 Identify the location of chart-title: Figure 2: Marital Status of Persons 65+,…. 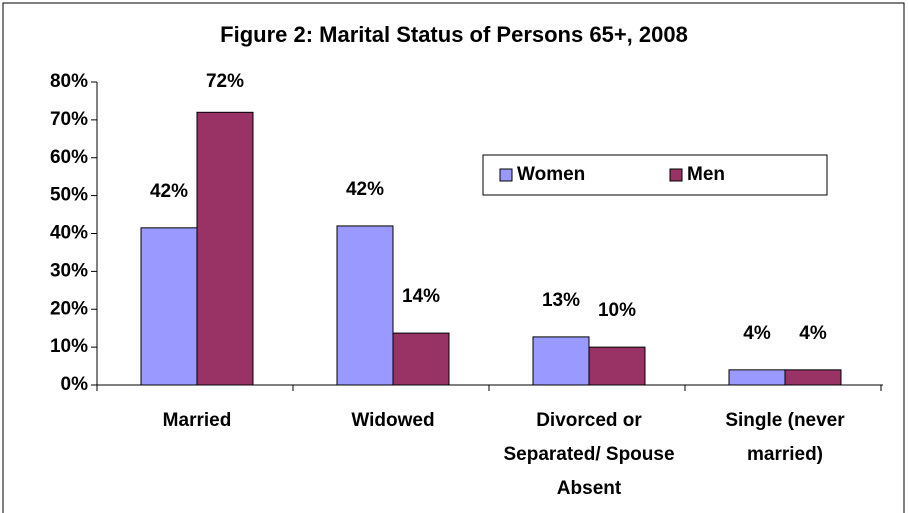
(454, 34).